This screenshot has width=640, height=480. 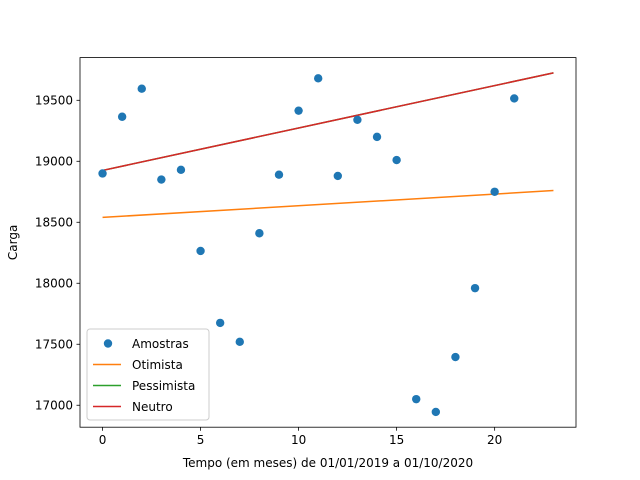 I want to click on y-tick-label: 19500, so click(x=54, y=101).